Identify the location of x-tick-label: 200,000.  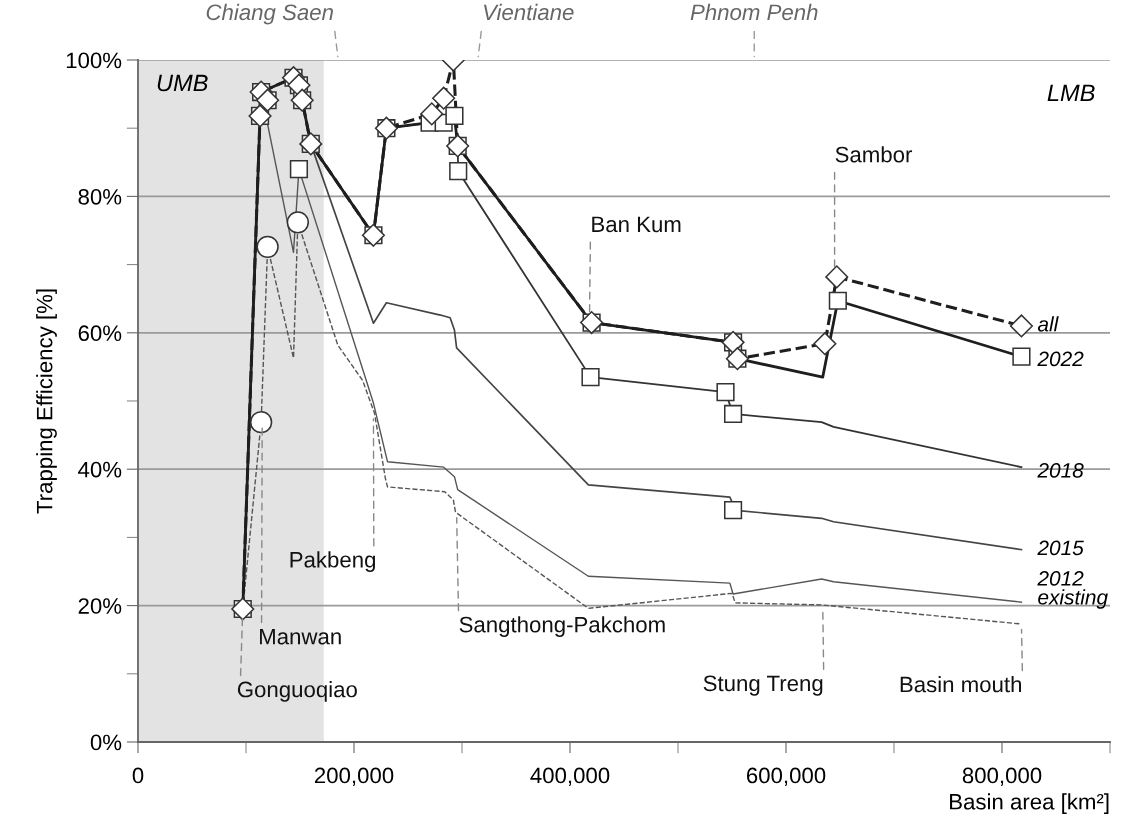
(354, 776).